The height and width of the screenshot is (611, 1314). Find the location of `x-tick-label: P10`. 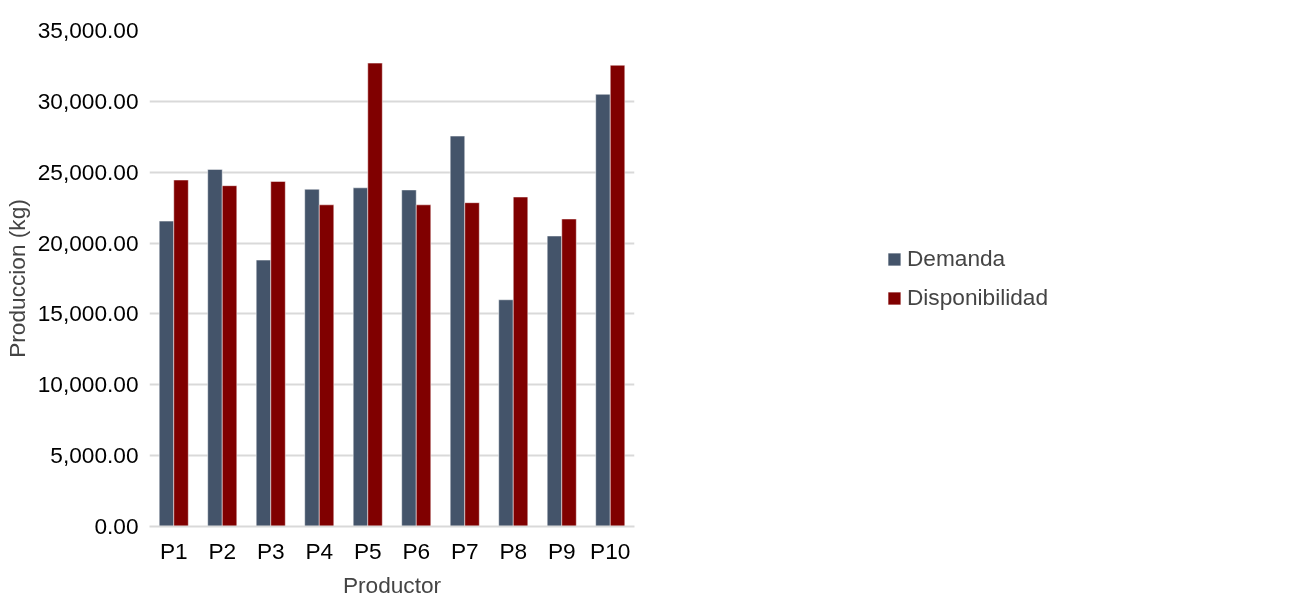

x-tick-label: P10 is located at coordinates (610, 550).